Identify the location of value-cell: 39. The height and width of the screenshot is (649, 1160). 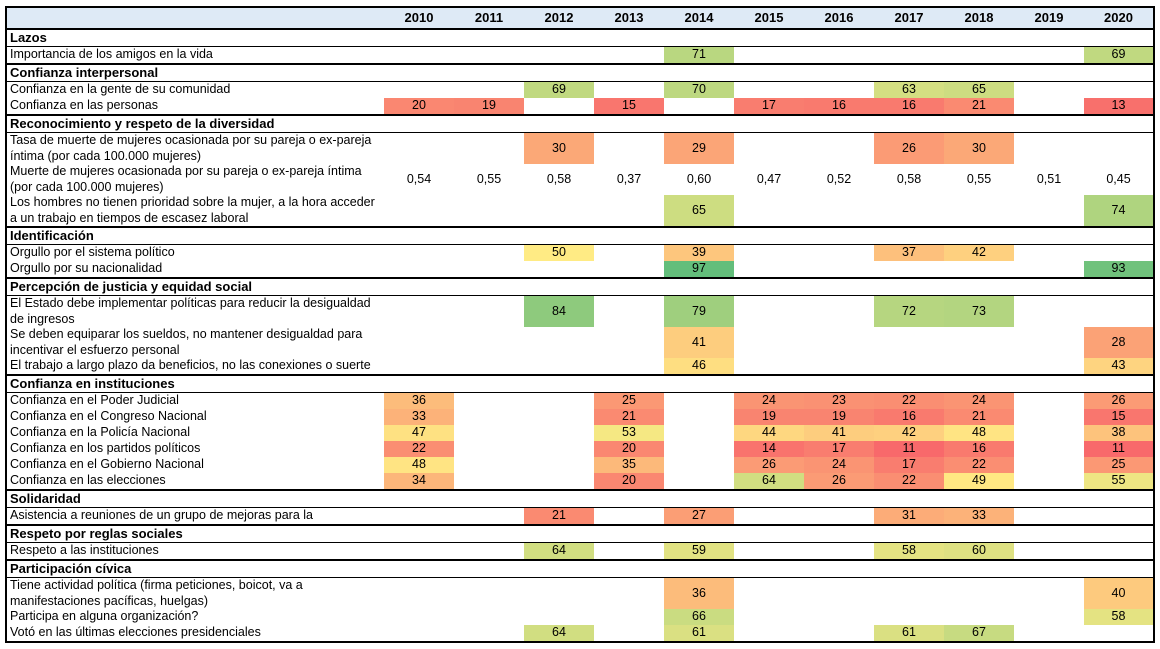
(699, 252).